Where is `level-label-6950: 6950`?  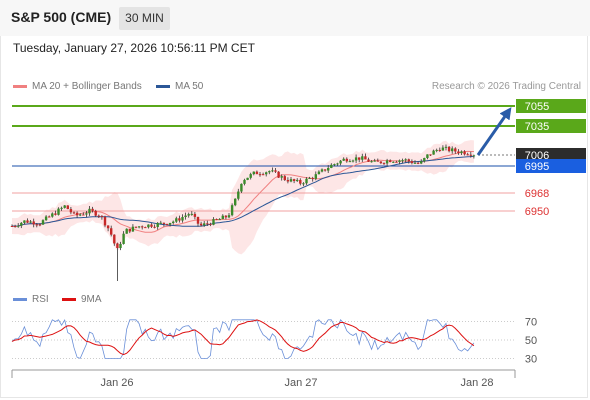 level-label-6950: 6950 is located at coordinates (537, 212).